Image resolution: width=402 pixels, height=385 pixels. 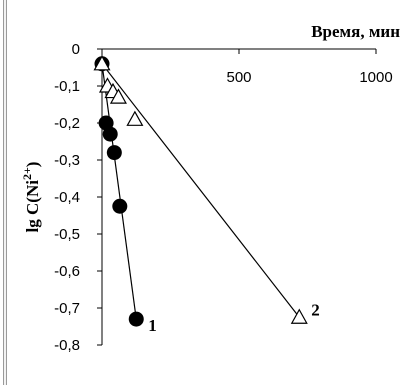 What do you see at coordinates (32, 165) in the screenshot?
I see `y-axis-title-end: )` at bounding box center [32, 165].